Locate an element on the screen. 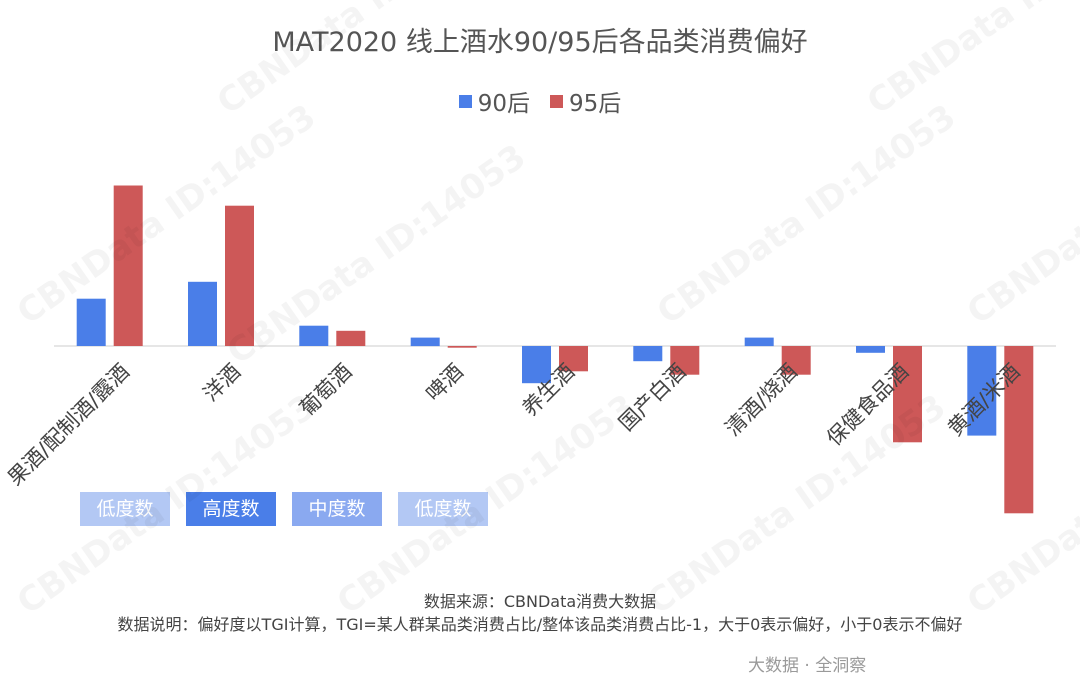 This screenshot has height=692, width=1080. legend-label-95: 95后 is located at coordinates (595, 104).